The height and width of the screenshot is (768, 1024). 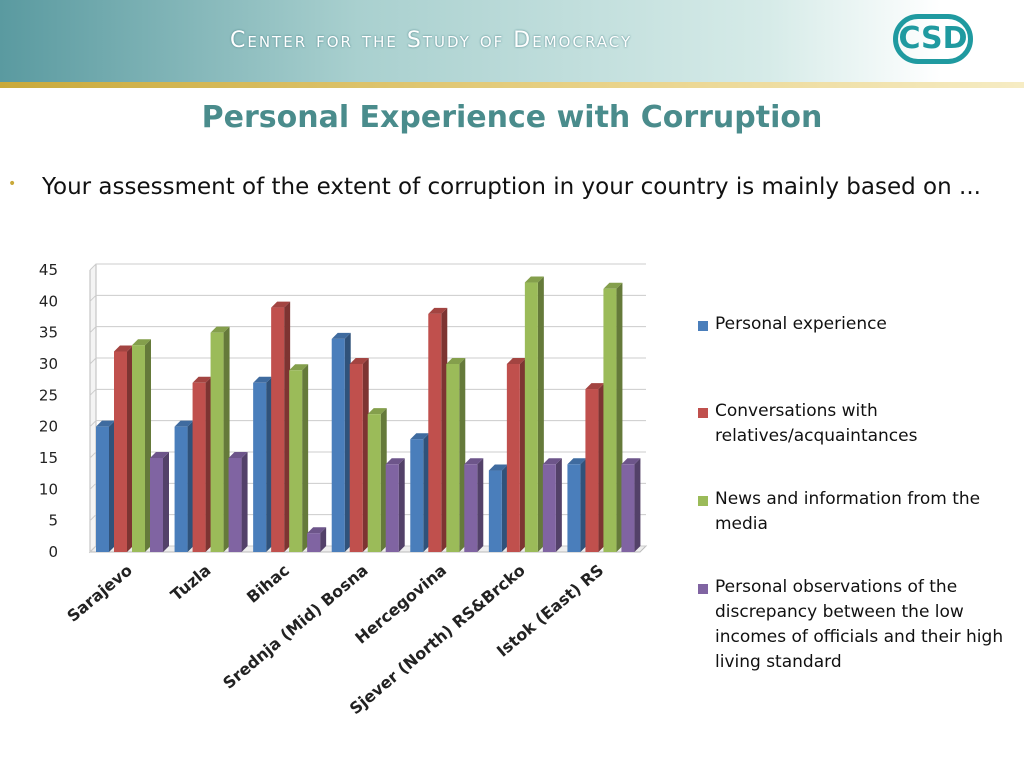 What do you see at coordinates (48, 364) in the screenshot?
I see `y-tick-label: 30` at bounding box center [48, 364].